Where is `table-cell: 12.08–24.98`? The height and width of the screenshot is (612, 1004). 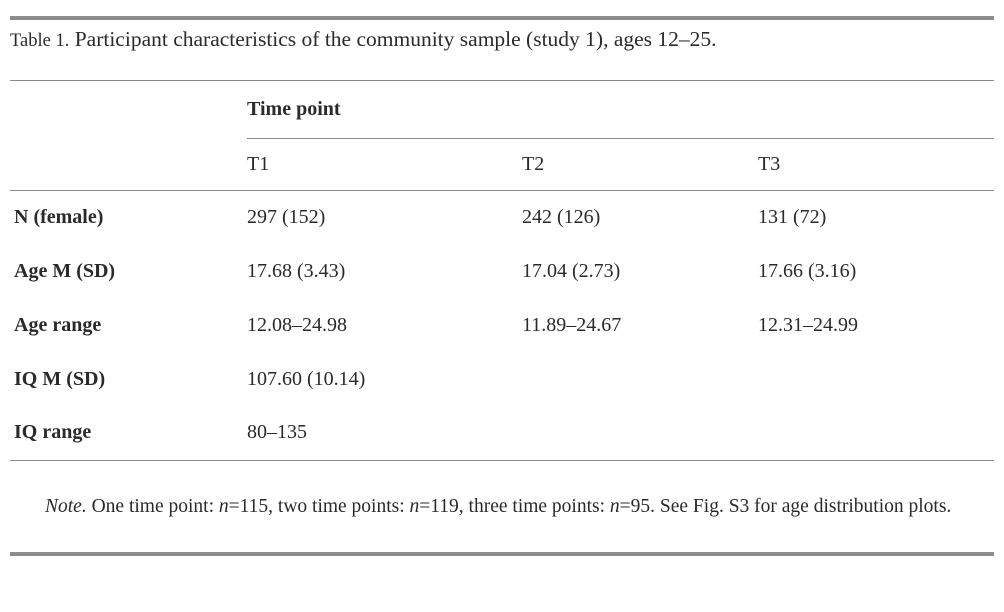 table-cell: 12.08–24.98 is located at coordinates (297, 324).